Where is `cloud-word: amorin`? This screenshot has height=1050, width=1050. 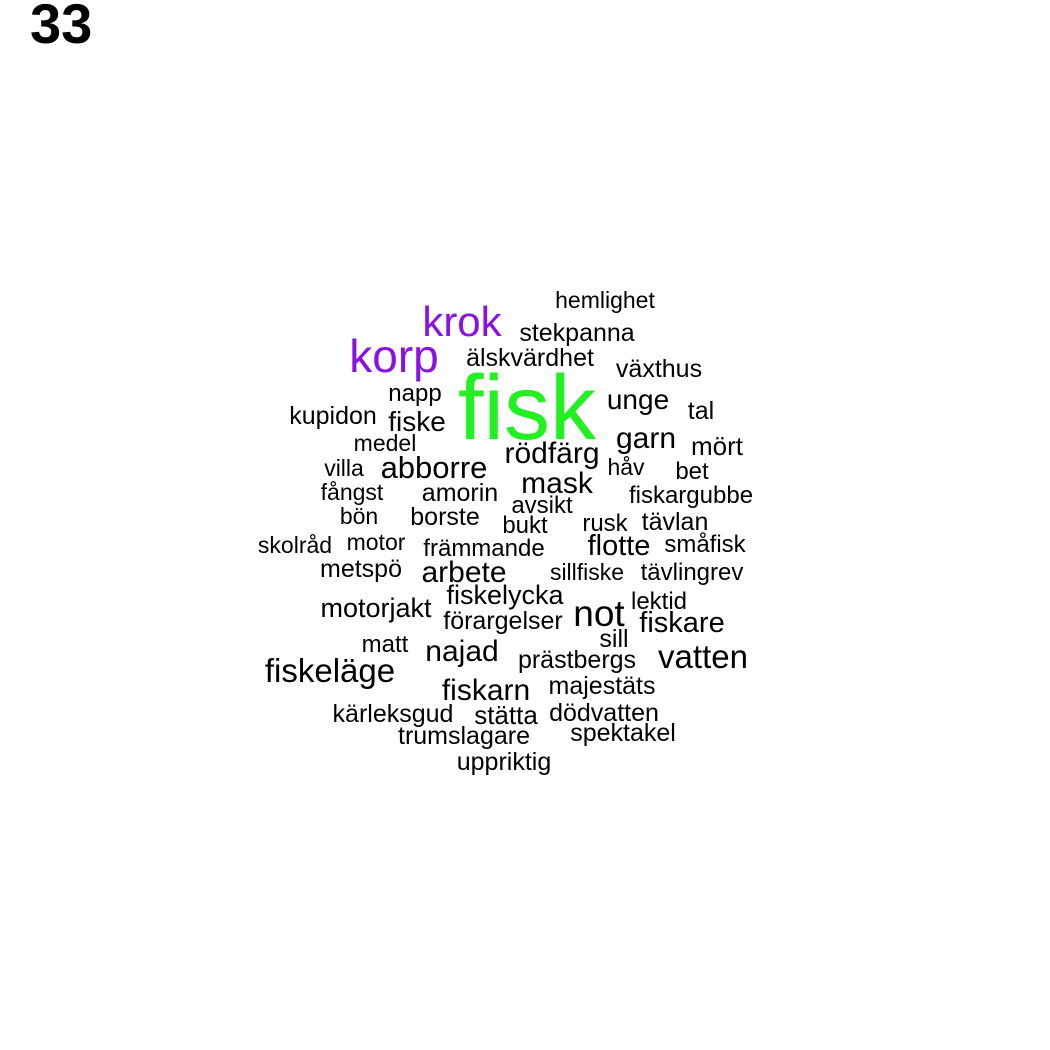 cloud-word: amorin is located at coordinates (460, 493).